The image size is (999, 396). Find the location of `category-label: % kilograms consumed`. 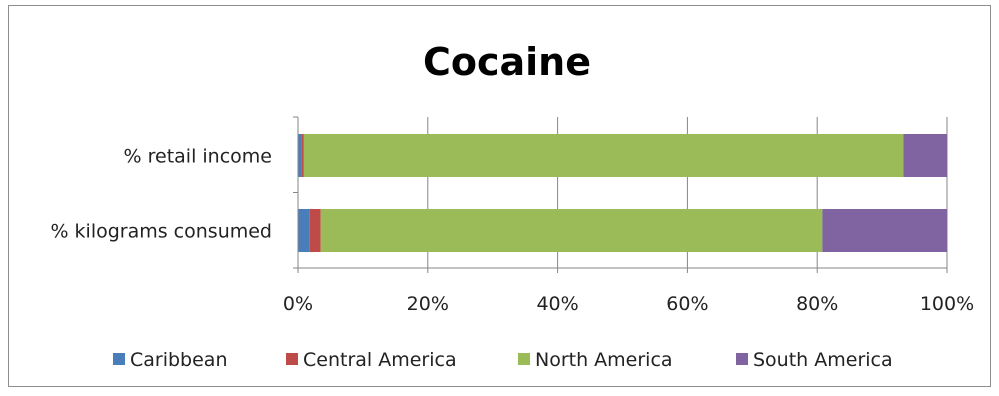

category-label: % kilograms consumed is located at coordinates (161, 232).